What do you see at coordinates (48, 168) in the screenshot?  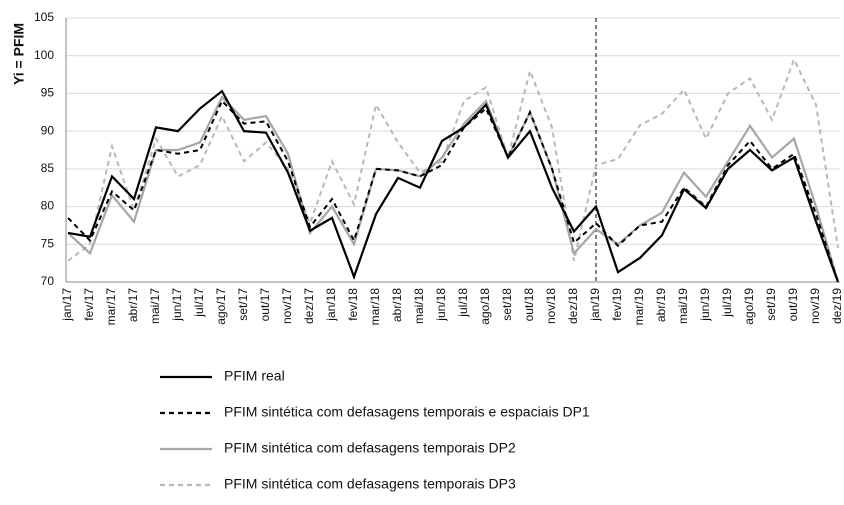 I see `y-tick-label: 85` at bounding box center [48, 168].